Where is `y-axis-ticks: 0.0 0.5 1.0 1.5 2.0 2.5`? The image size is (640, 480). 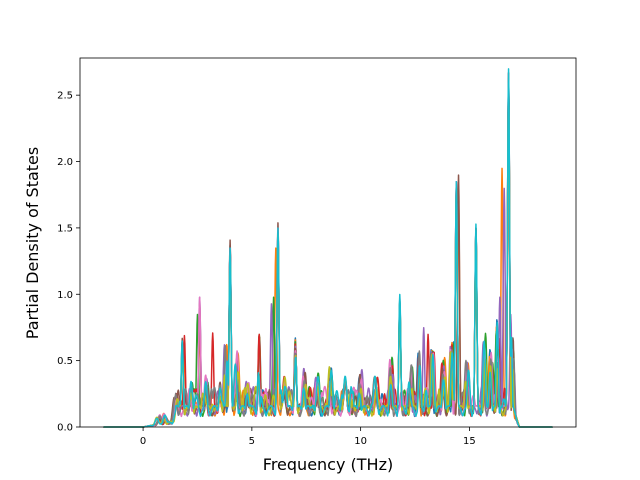 y-axis-ticks: 0.0 0.5 1.0 1.5 2.0 2.5 is located at coordinates (68, 262).